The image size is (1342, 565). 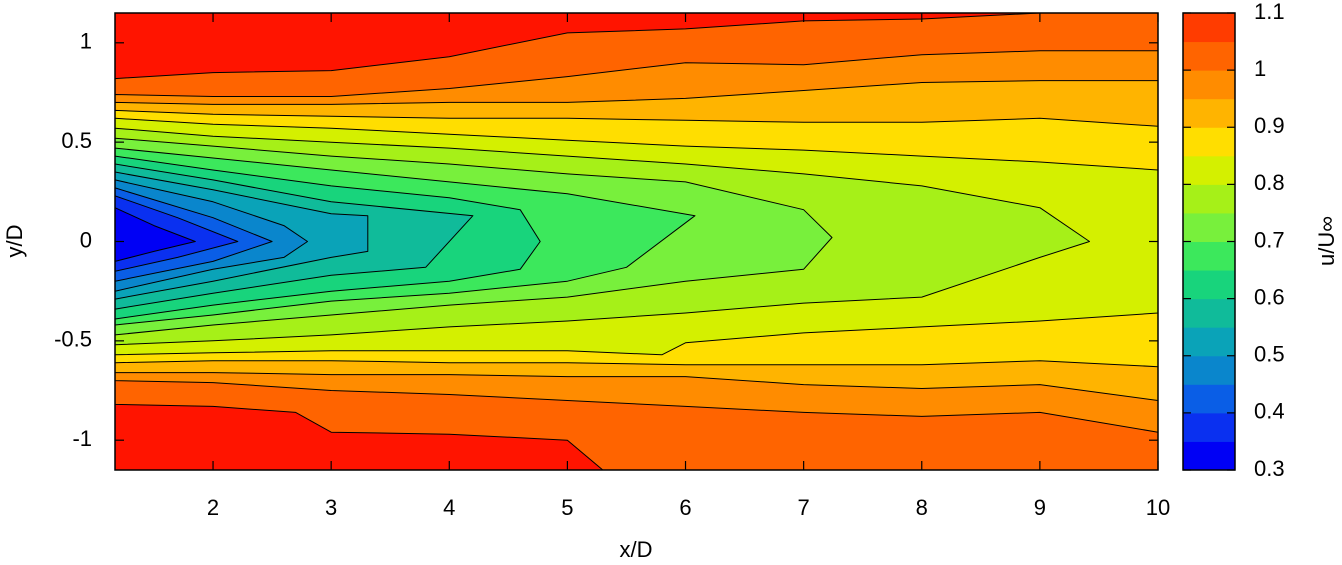 I want to click on y-tick-label: -1, so click(x=82, y=438).